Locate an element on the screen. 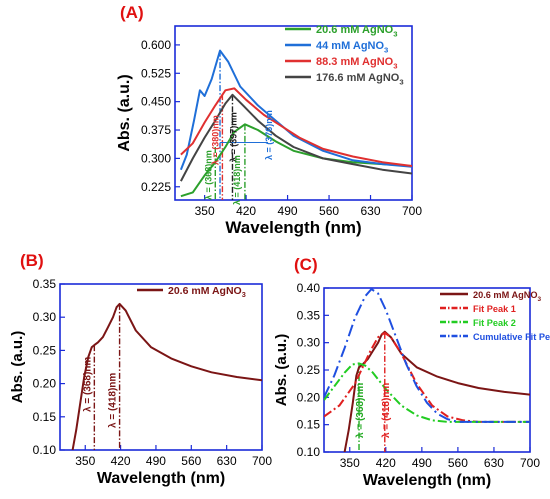 The image size is (550, 499). legend-label: 176.6 mM AgNO3 is located at coordinates (360, 79).